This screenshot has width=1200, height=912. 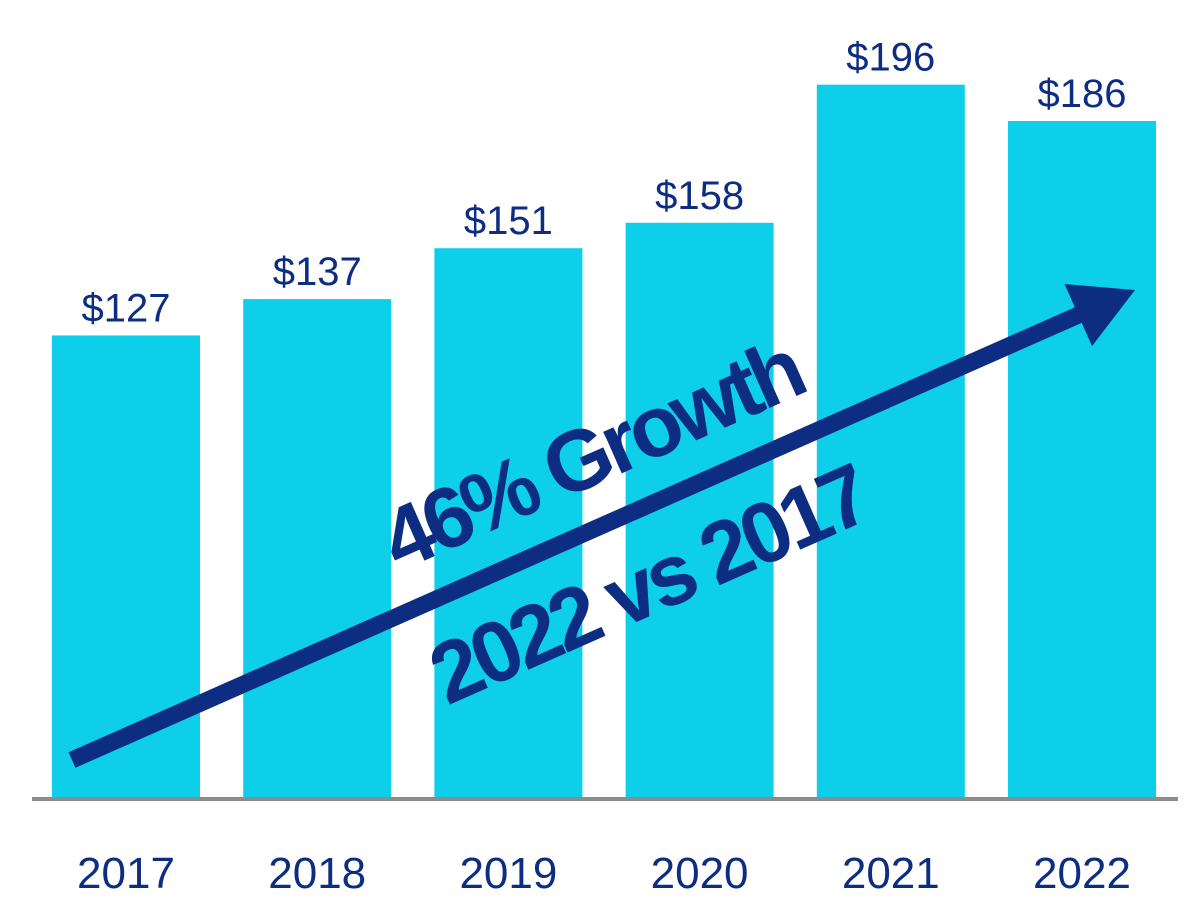 What do you see at coordinates (890, 441) in the screenshot?
I see `bar-2021` at bounding box center [890, 441].